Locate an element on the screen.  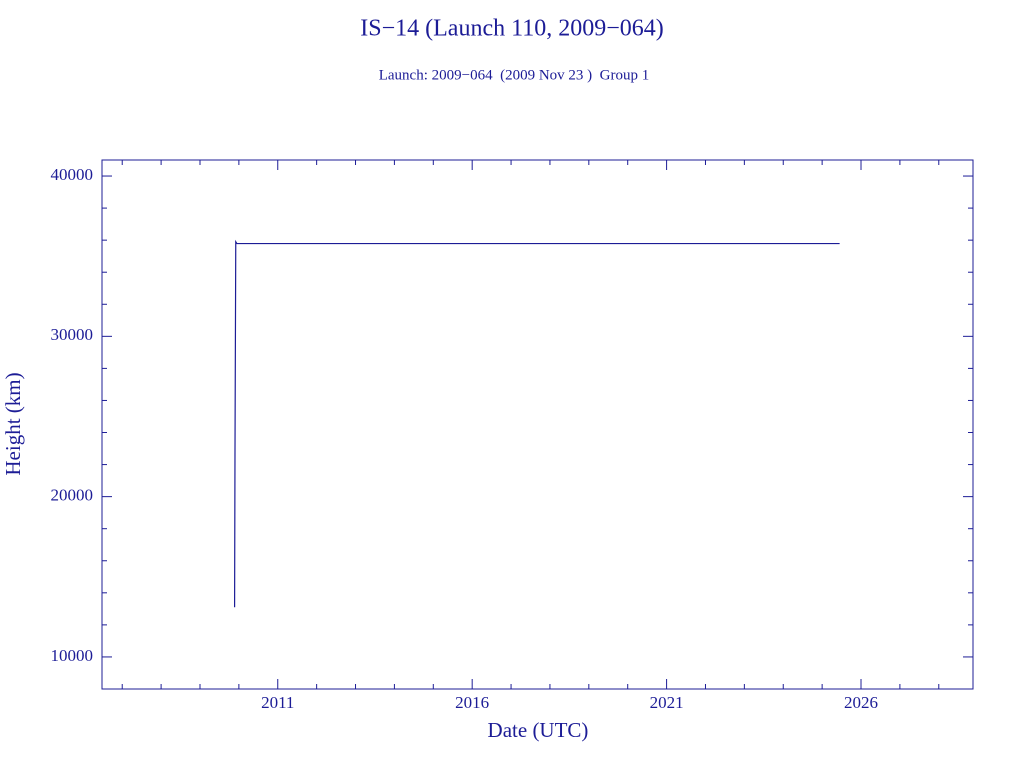
y-tick-label: 30000 is located at coordinates (72, 334).